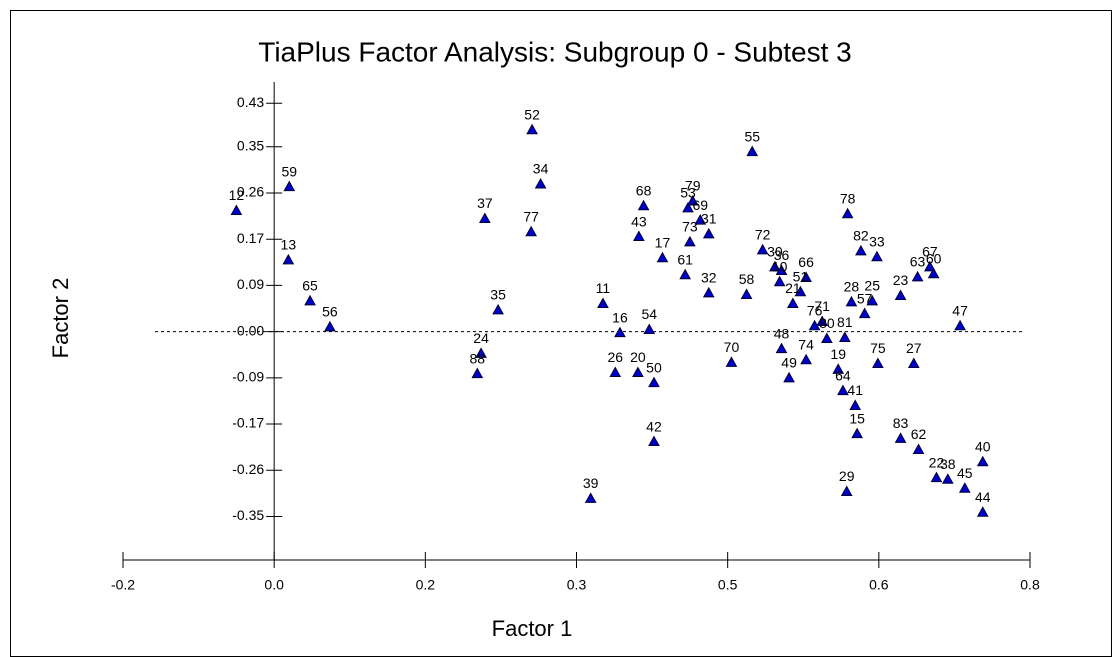 The image size is (1112, 657). Describe the element at coordinates (782, 255) in the screenshot. I see `point-label: 36` at that location.